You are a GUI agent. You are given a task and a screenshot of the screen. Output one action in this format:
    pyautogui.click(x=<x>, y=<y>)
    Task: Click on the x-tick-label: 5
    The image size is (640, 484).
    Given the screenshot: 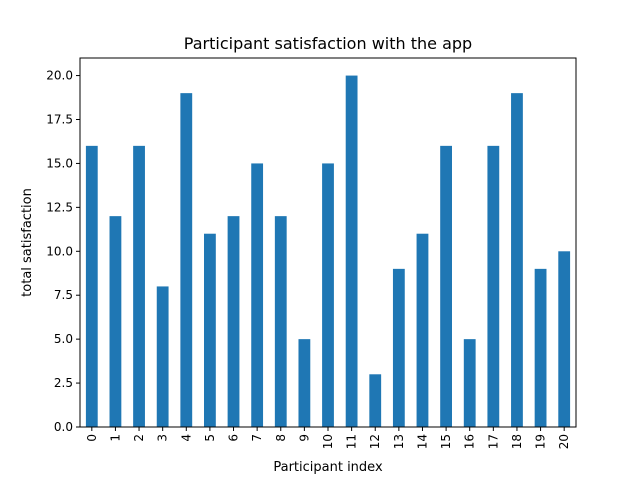 What is the action you would take?
    pyautogui.click(x=210, y=438)
    